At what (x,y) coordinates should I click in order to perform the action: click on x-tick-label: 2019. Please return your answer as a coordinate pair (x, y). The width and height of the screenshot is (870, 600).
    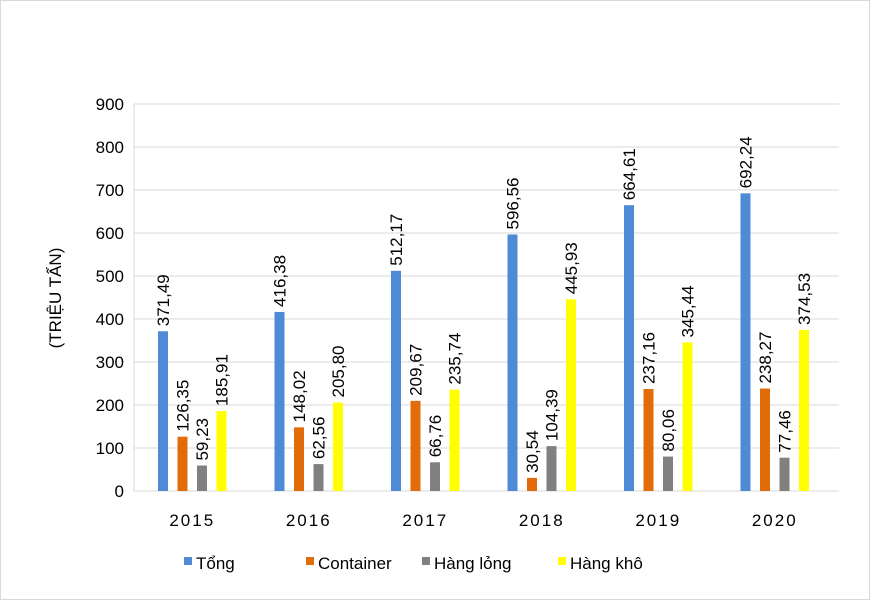
    Looking at the image, I should click on (658, 520).